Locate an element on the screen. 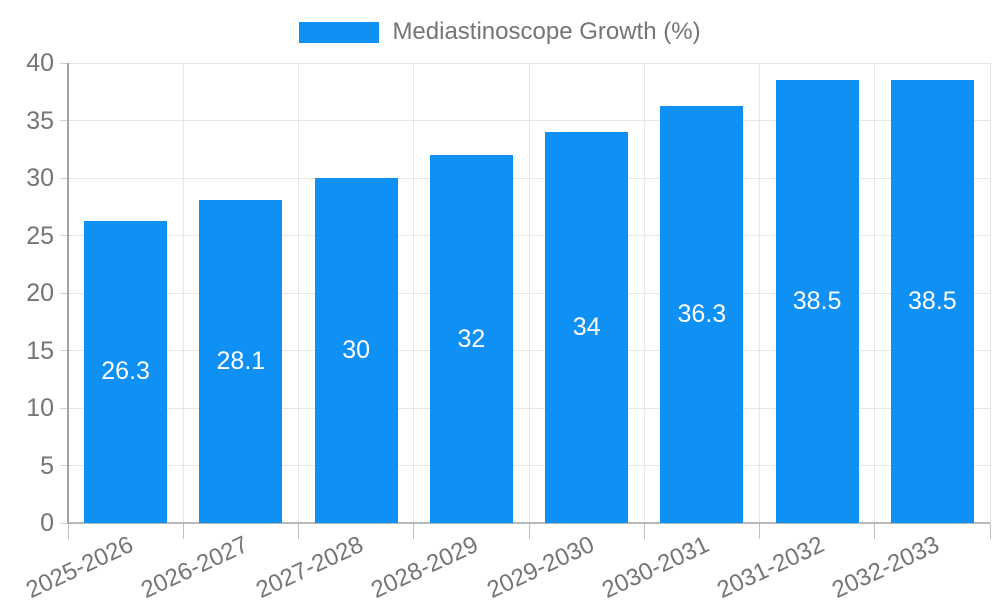 The width and height of the screenshot is (1000, 600). bar-value-label: 32 is located at coordinates (471, 338).